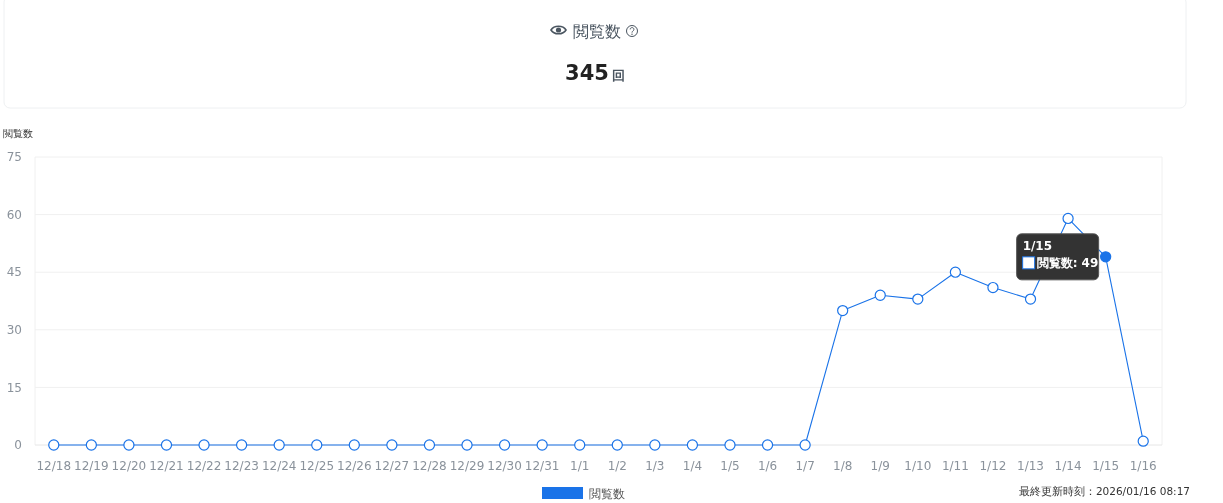 Image resolution: width=1223 pixels, height=503 pixels. I want to click on x-tick-label: 12/24, so click(279, 466).